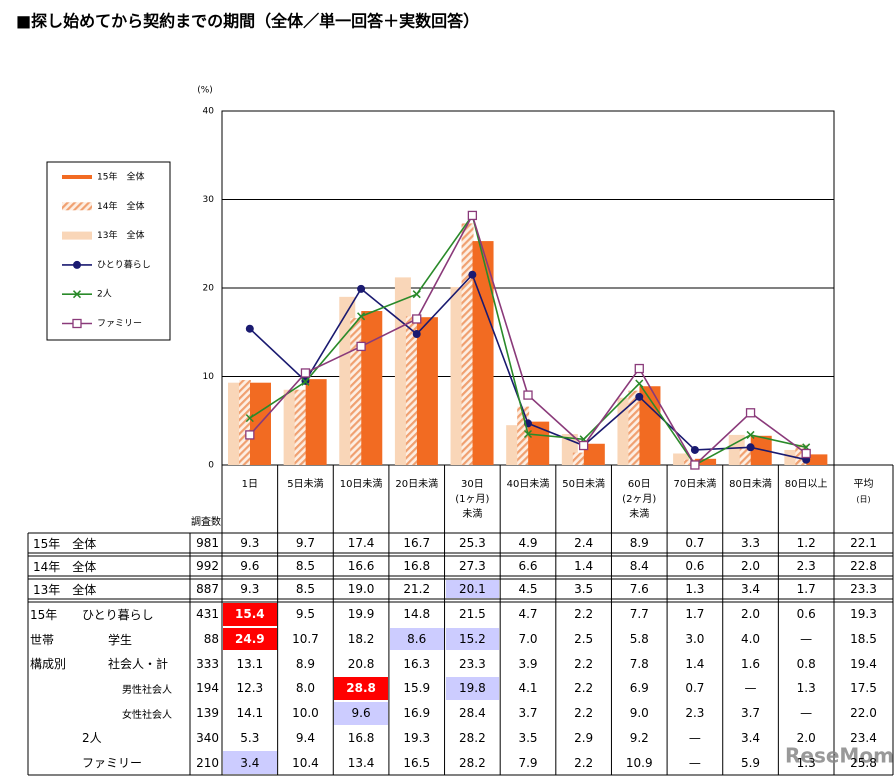 This screenshot has width=895, height=779. Describe the element at coordinates (361, 639) in the screenshot. I see `table-cell: 18.2` at that location.